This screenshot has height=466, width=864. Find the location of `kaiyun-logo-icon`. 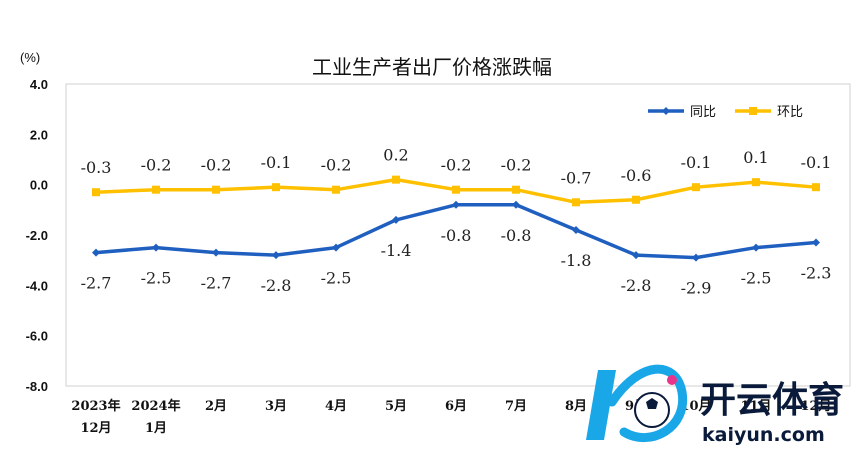

kaiyun-logo-icon is located at coordinates (637, 403).